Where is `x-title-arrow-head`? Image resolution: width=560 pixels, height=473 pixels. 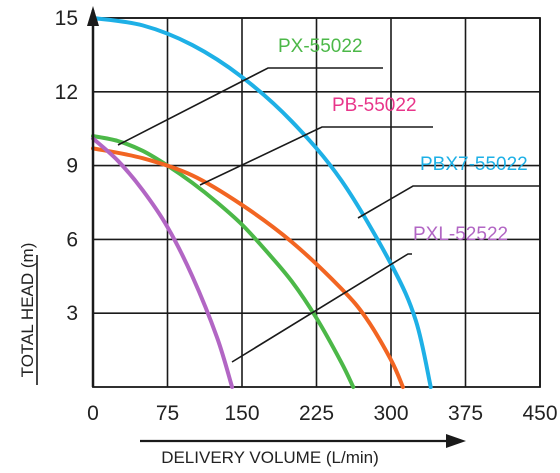 x-title-arrow-head is located at coordinates (456, 441).